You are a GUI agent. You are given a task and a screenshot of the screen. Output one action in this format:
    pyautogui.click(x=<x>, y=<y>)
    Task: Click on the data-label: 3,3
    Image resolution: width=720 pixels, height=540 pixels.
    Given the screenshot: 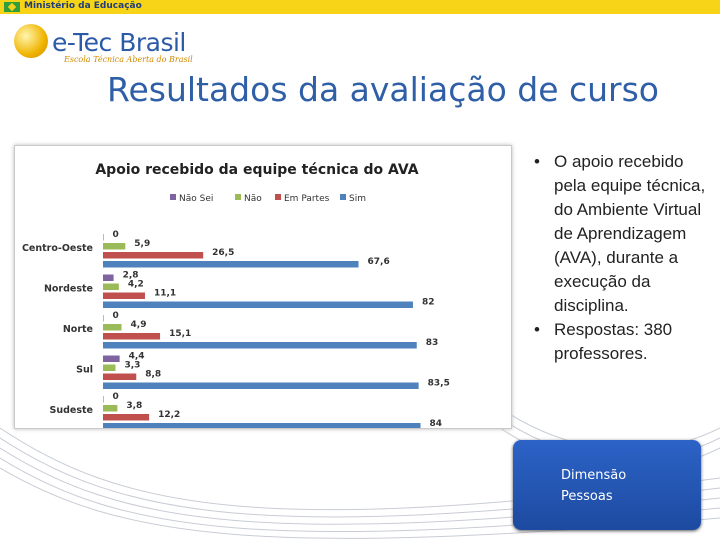 What is the action you would take?
    pyautogui.click(x=132, y=366)
    